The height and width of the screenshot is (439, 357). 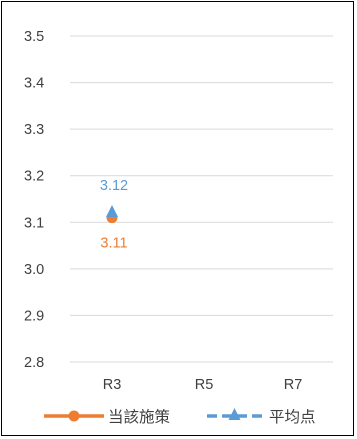 What do you see at coordinates (34, 177) in the screenshot?
I see `y-tick-label: 3.2` at bounding box center [34, 177].